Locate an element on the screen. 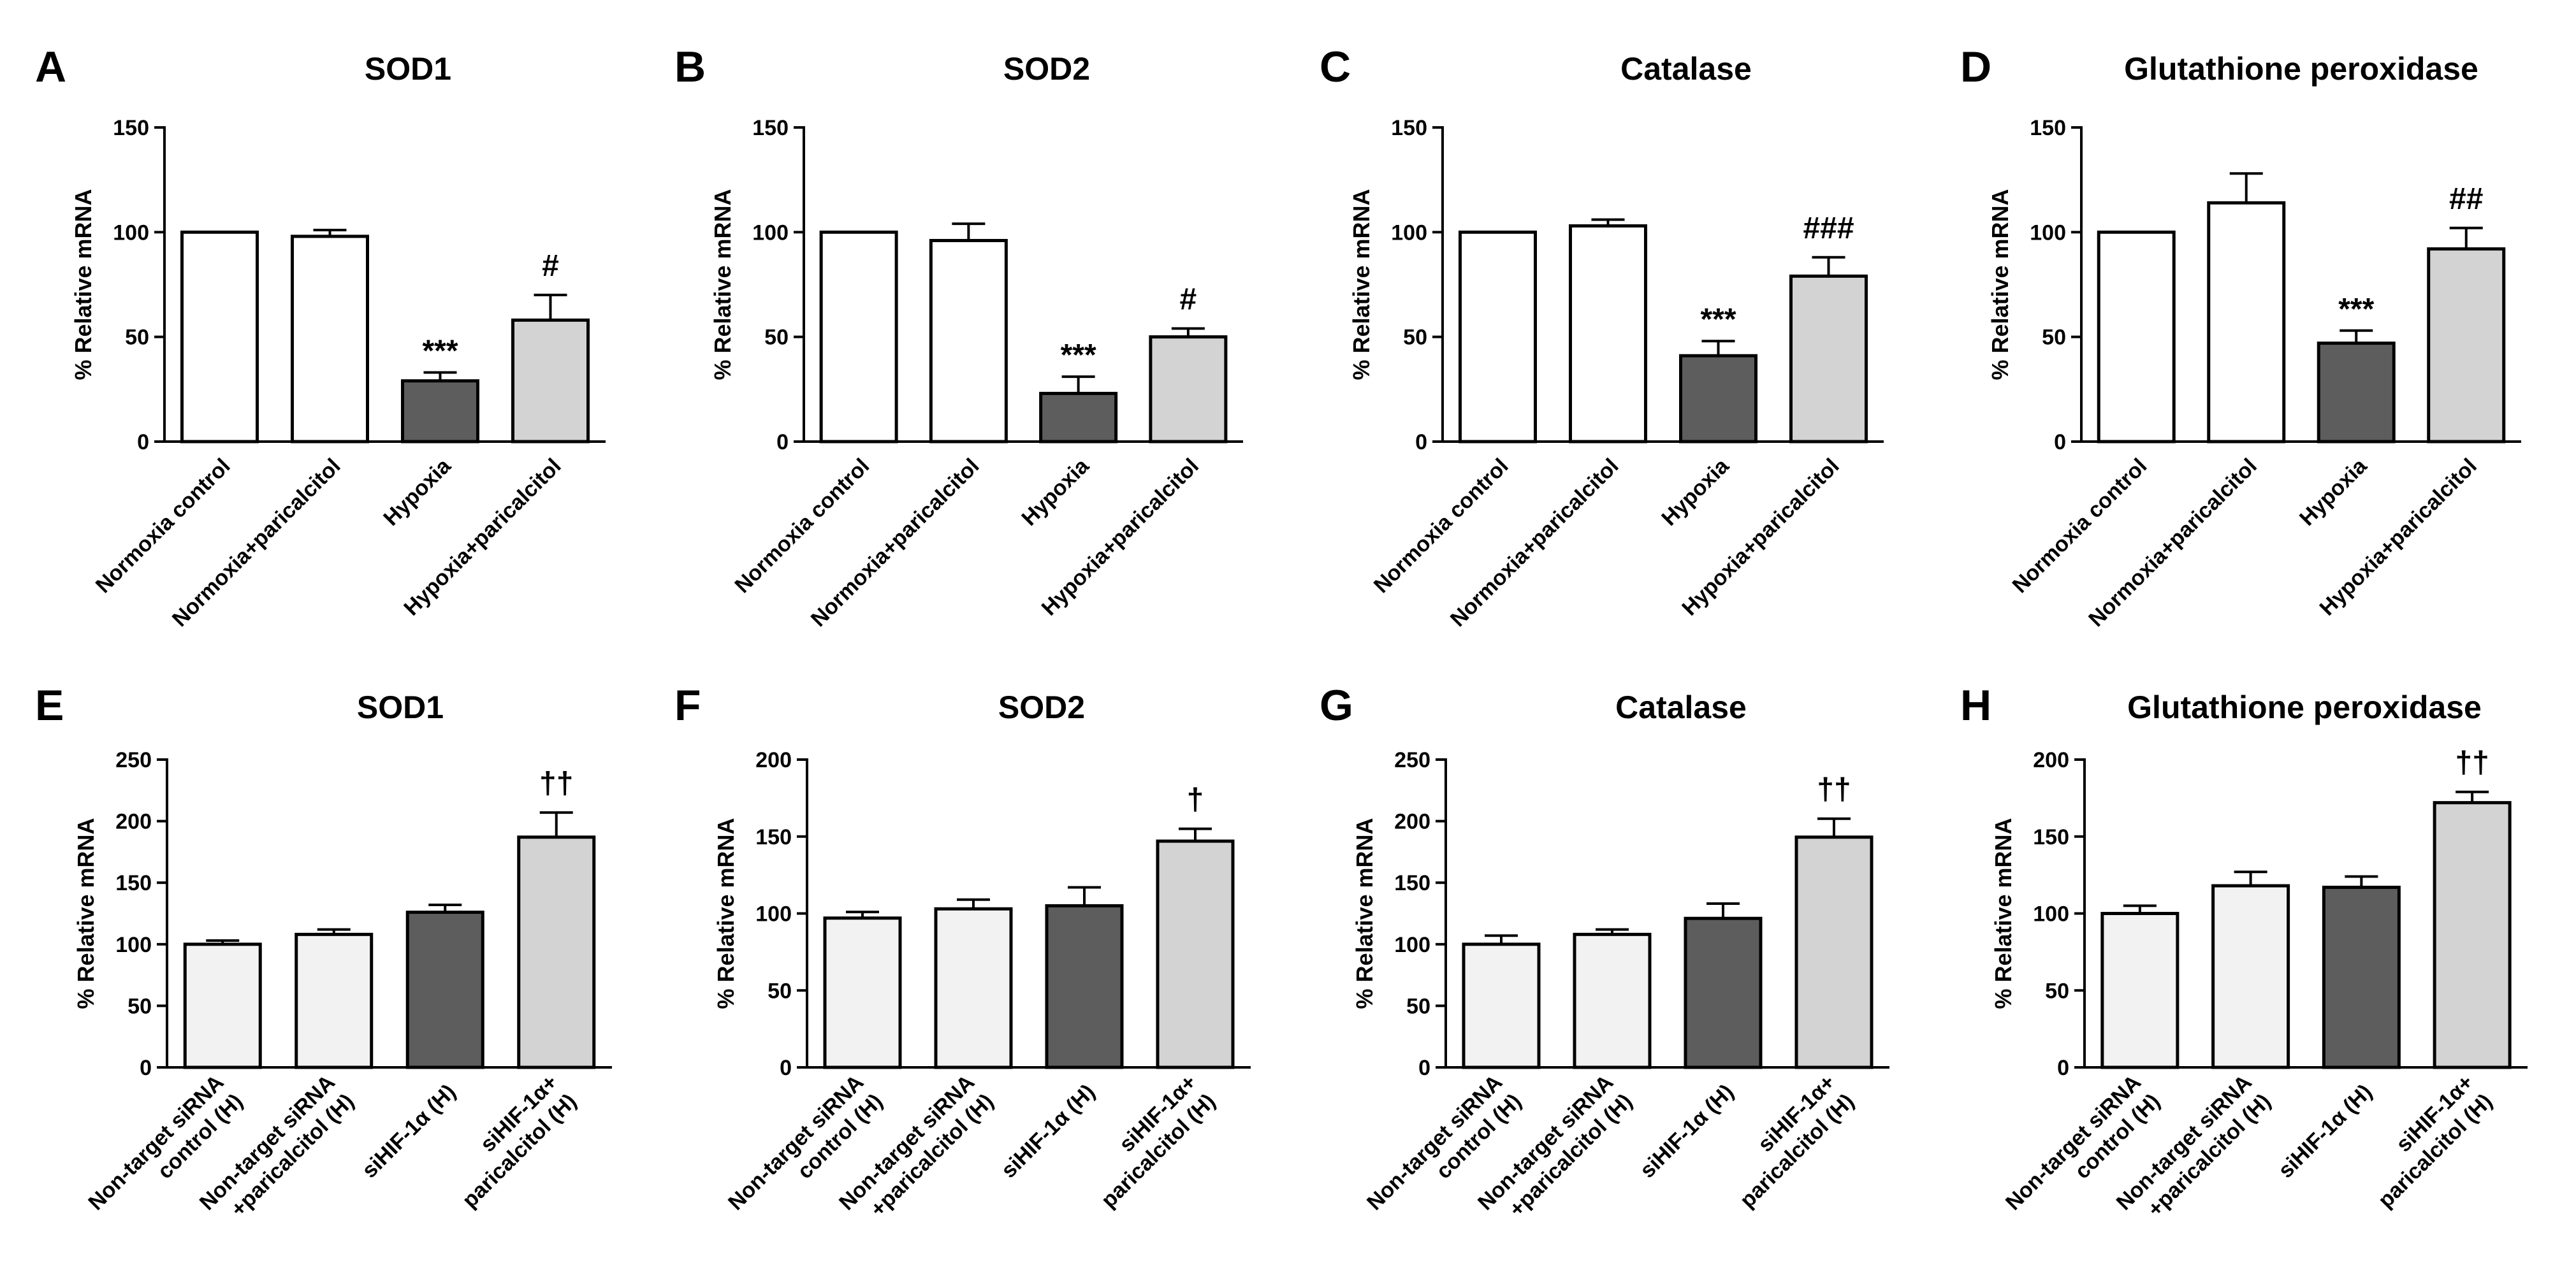 The width and height of the screenshot is (2576, 1263). significance-label: † is located at coordinates (1195, 800).